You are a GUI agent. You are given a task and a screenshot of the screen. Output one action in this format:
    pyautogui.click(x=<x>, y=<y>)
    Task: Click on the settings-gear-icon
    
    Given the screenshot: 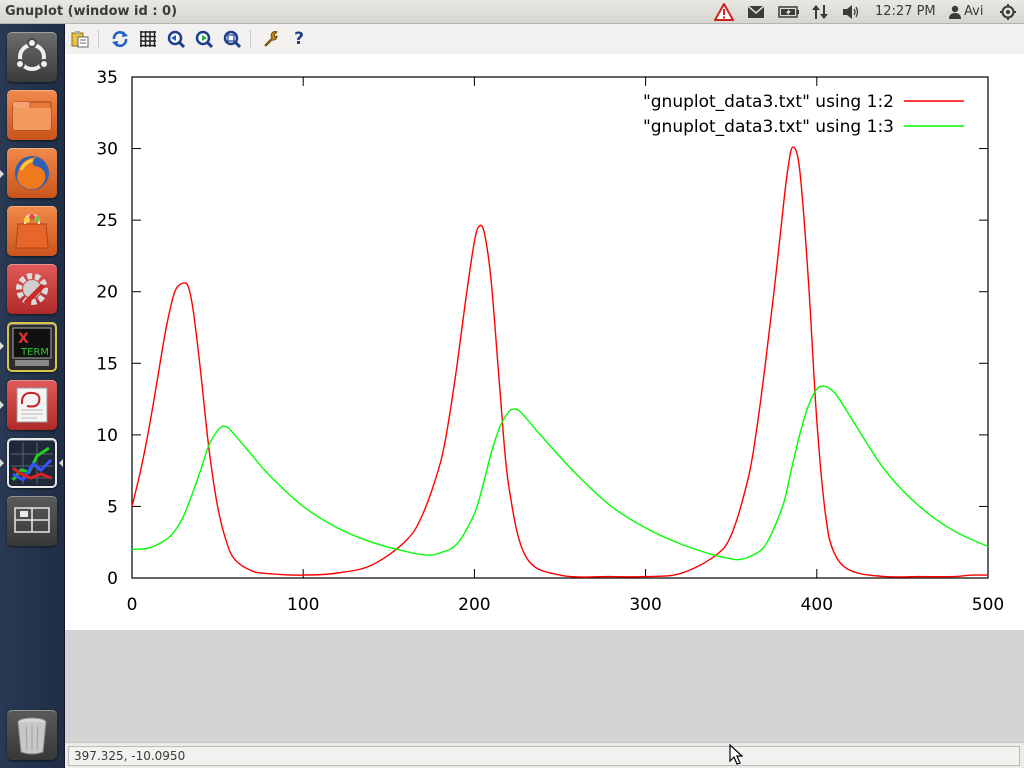 What is the action you would take?
    pyautogui.click(x=32, y=289)
    